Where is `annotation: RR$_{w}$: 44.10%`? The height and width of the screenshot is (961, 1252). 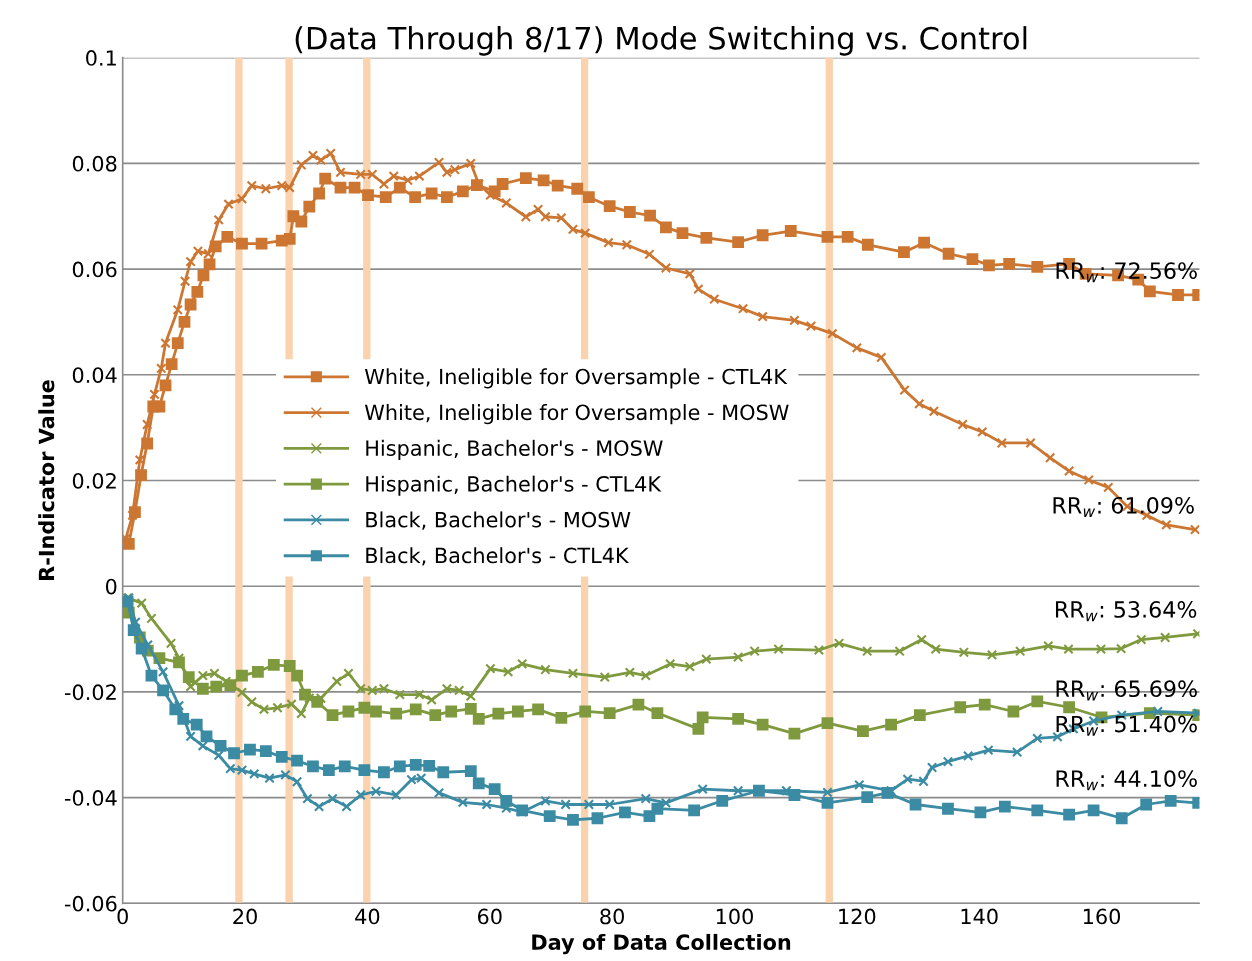
annotation: RR$_{w}$: 44.10% is located at coordinates (1126, 780).